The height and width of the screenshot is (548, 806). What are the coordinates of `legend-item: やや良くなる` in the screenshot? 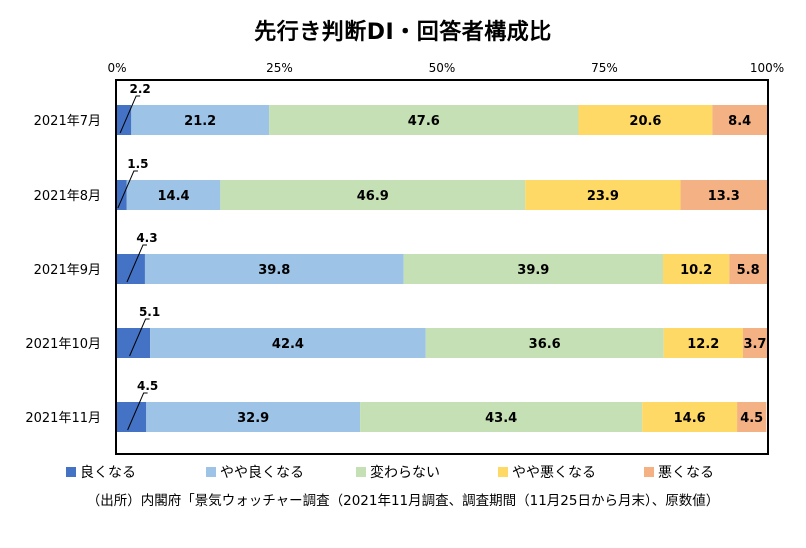 It's located at (255, 472).